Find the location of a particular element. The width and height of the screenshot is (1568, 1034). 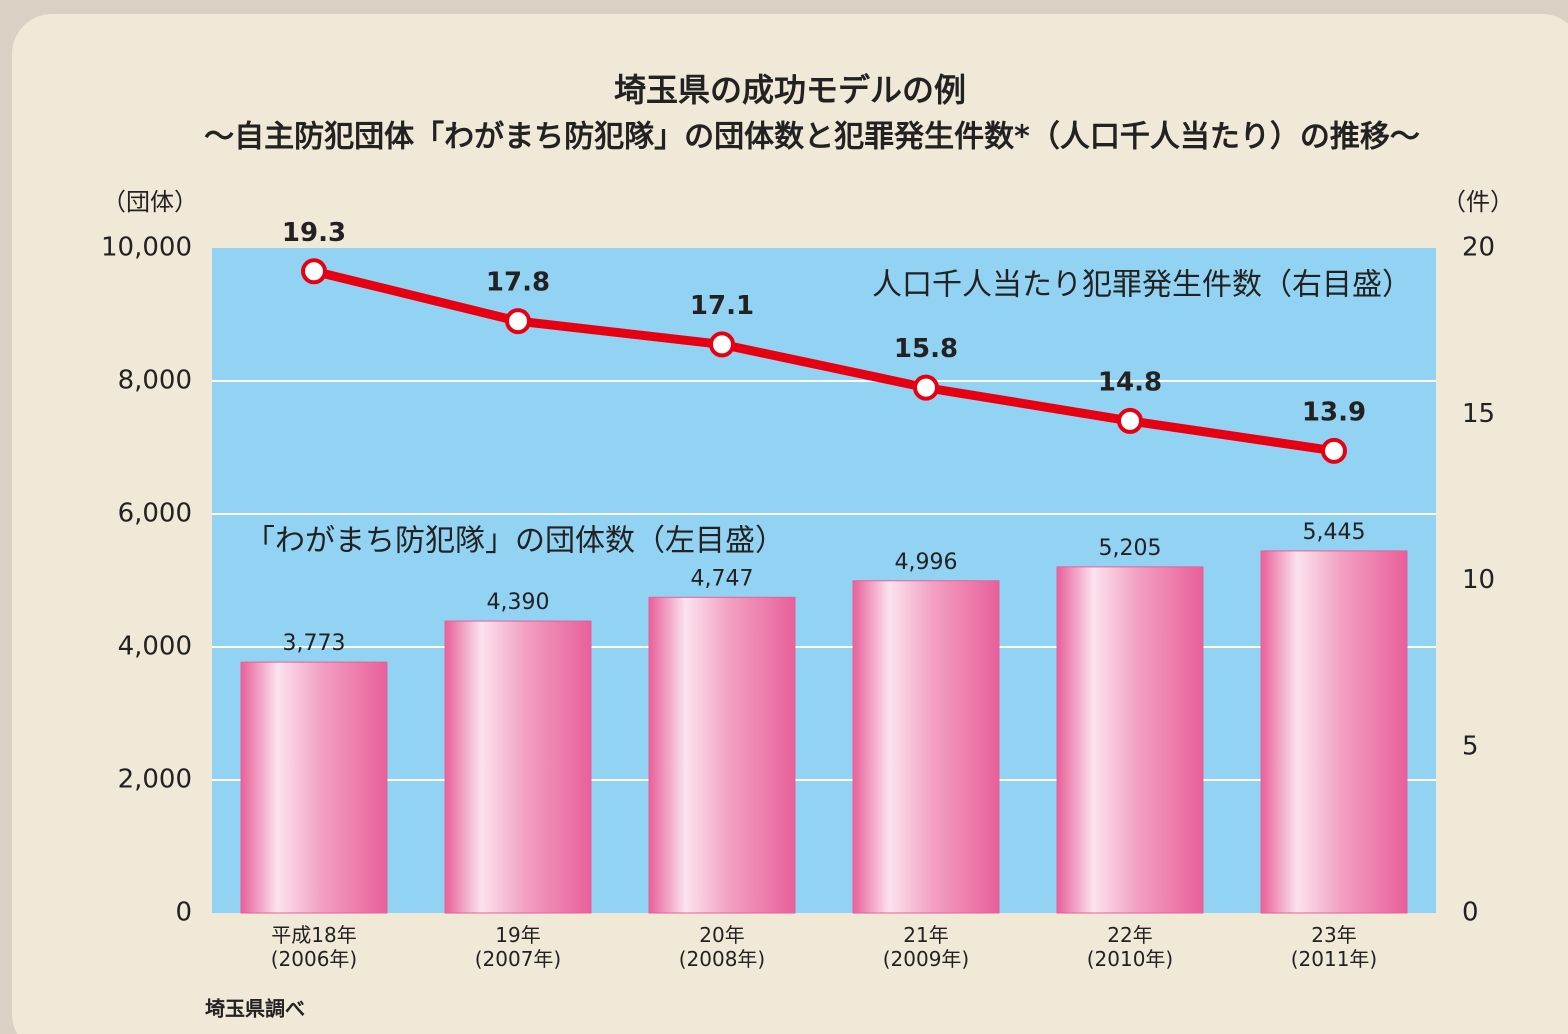

y2-tick-label: 0 is located at coordinates (1470, 913).